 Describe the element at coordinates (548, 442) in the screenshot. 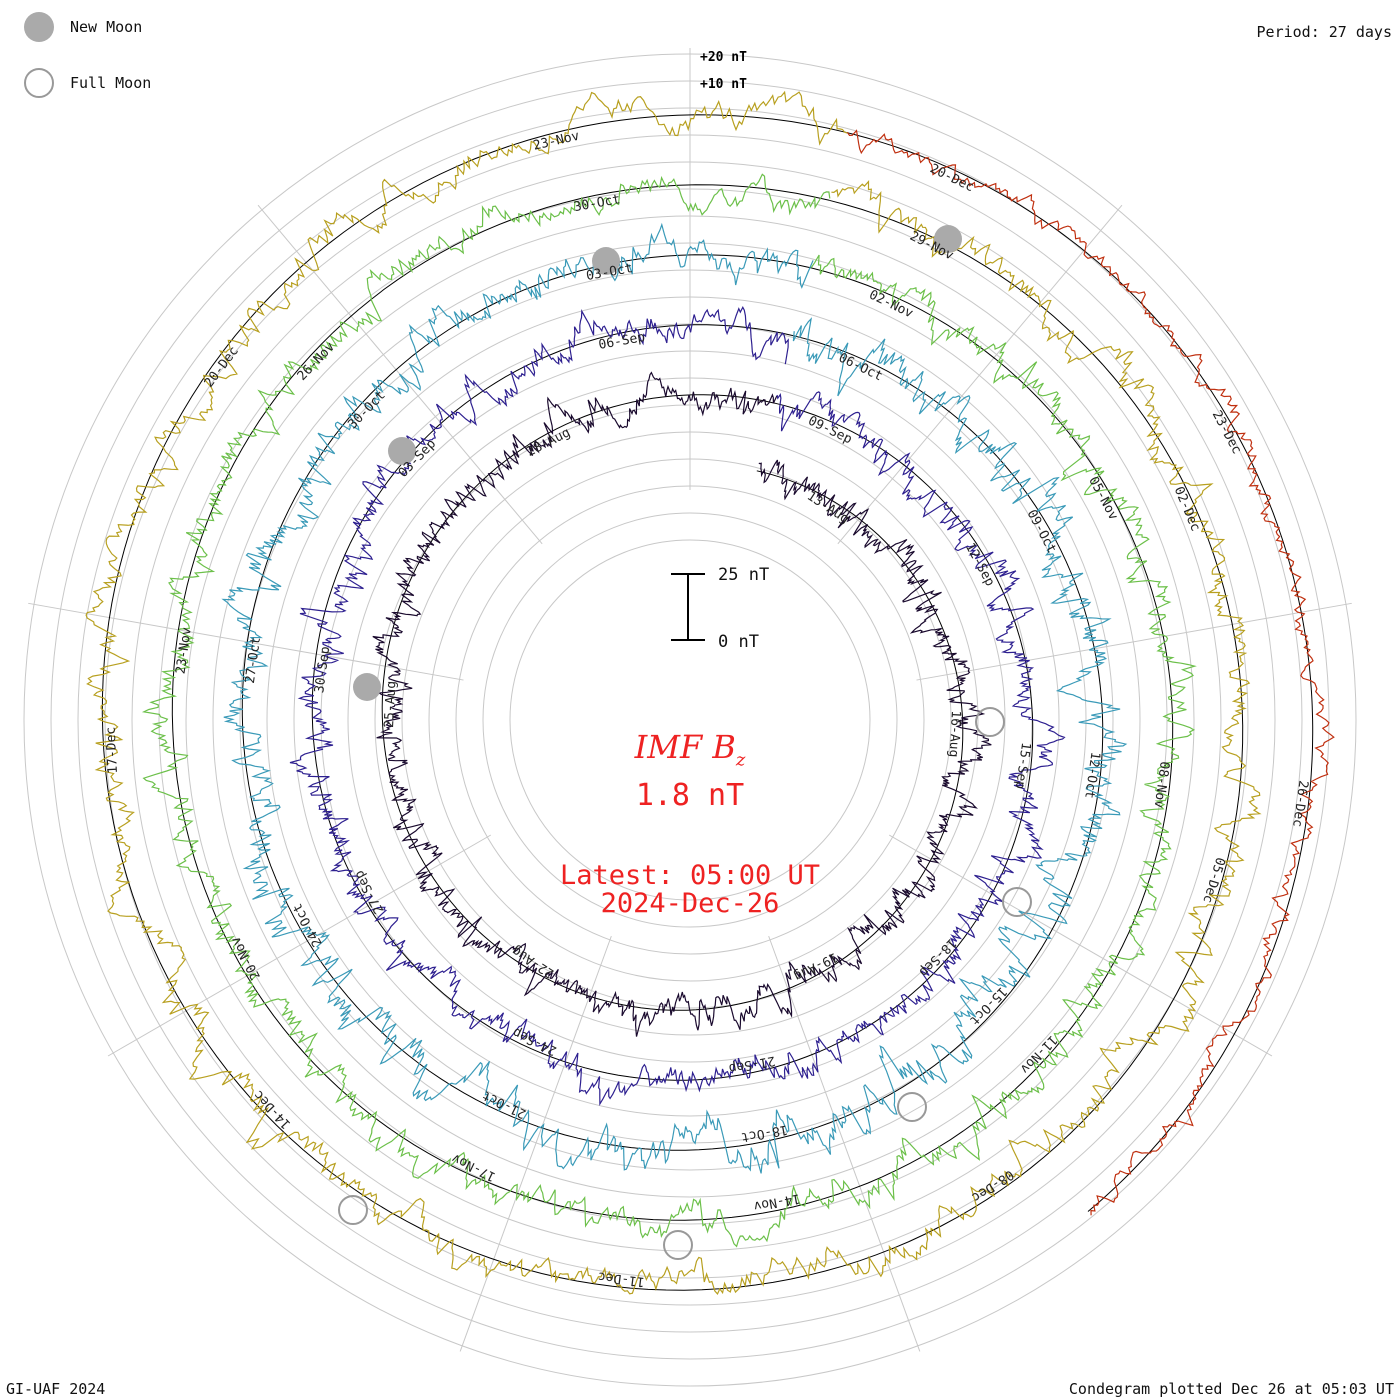

I see `date-label: 28-Aug` at that location.